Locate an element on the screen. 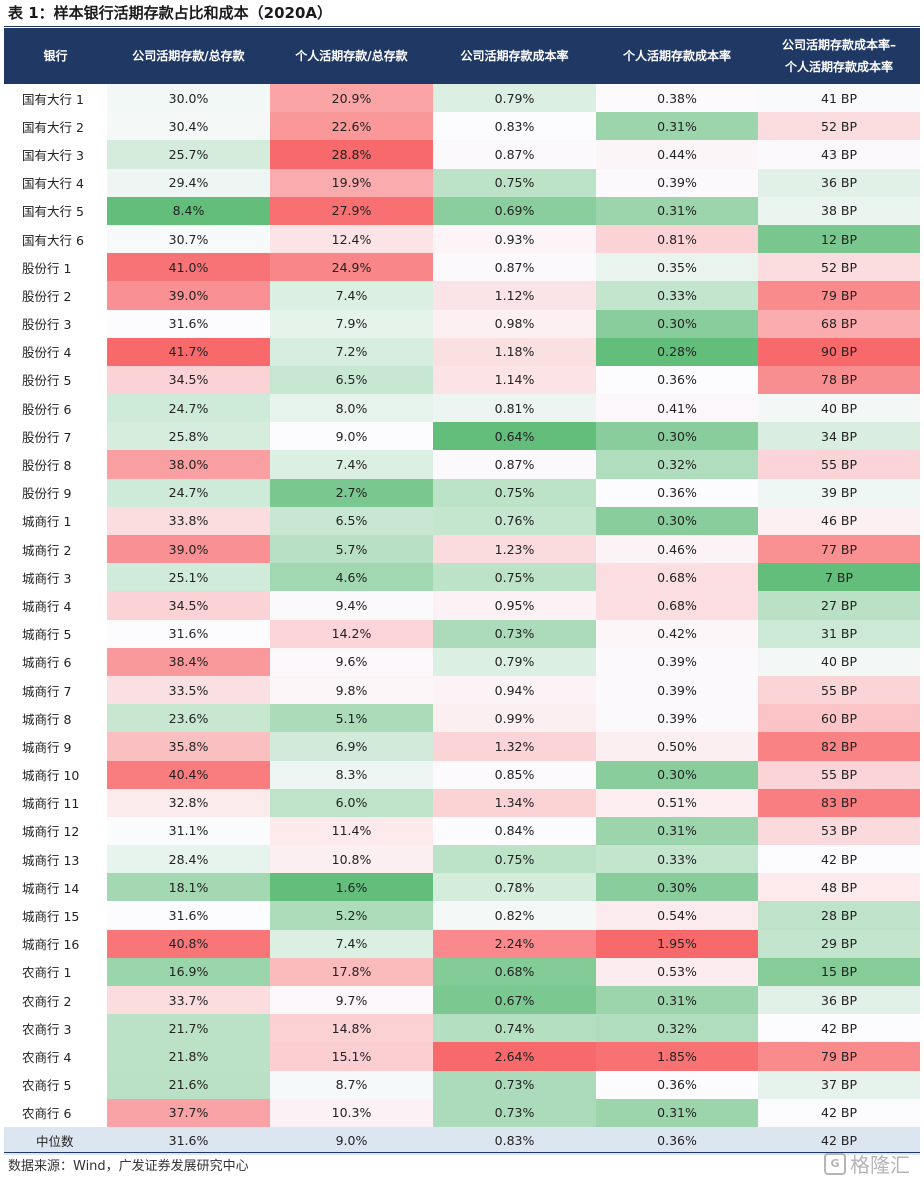  value-cell: 53 BP is located at coordinates (839, 831).